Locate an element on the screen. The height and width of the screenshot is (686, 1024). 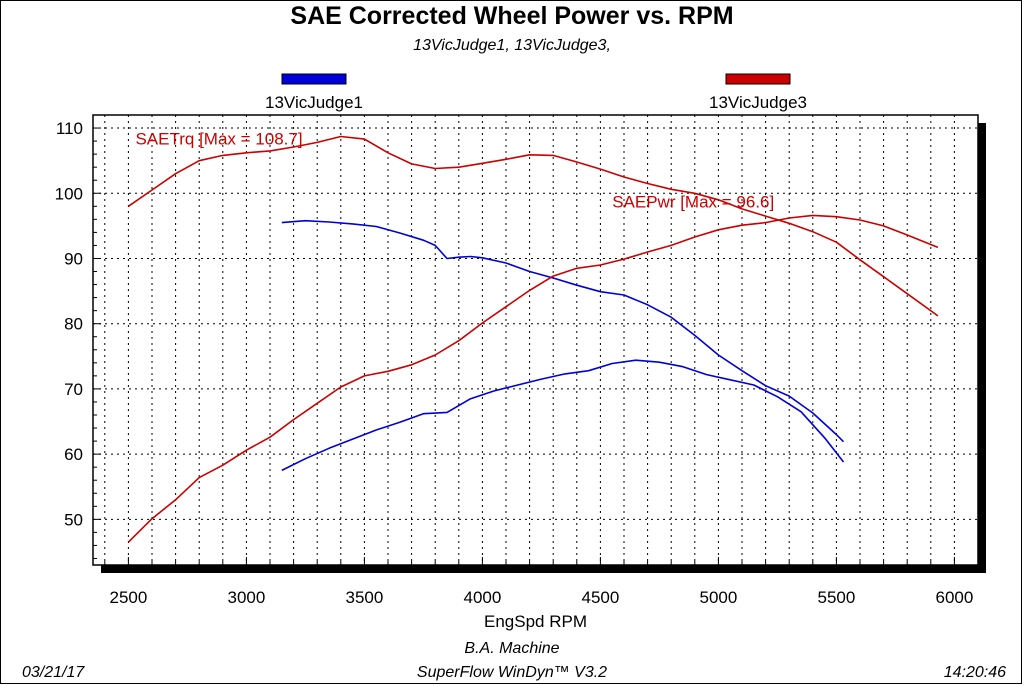
series-annotation: SAETrq [Max = 108.7] is located at coordinates (218, 138).